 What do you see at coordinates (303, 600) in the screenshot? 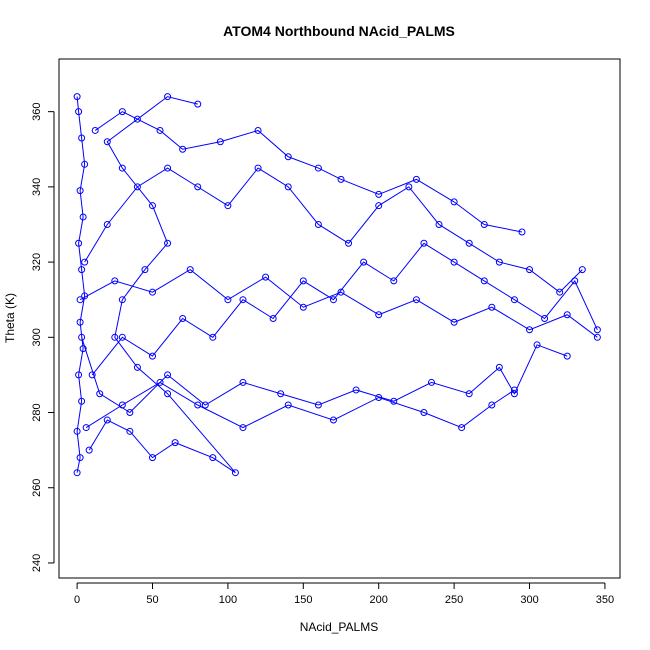
I see `x-tick-label: 150` at bounding box center [303, 600].